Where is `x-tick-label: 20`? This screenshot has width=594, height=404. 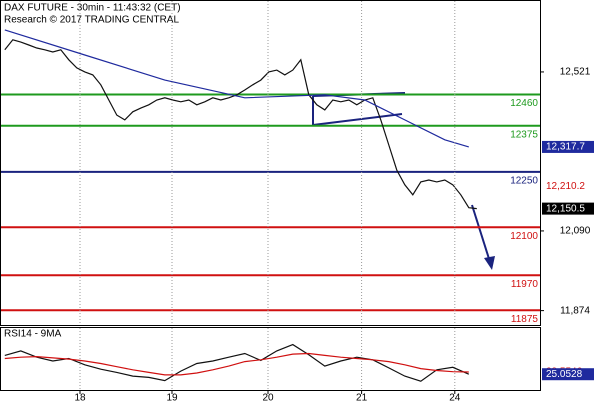 x-tick-label: 20 is located at coordinates (268, 398).